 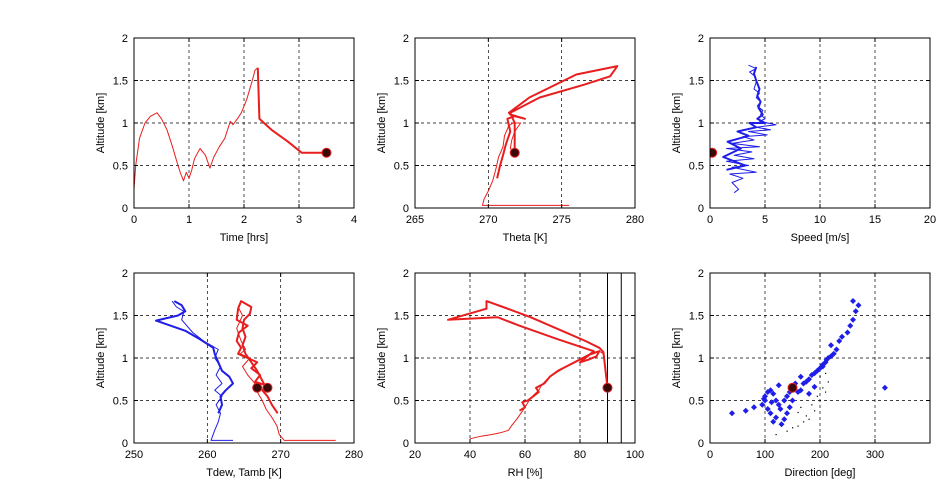 What do you see at coordinates (134, 455) in the screenshot?
I see `x-tick-label: 250` at bounding box center [134, 455].